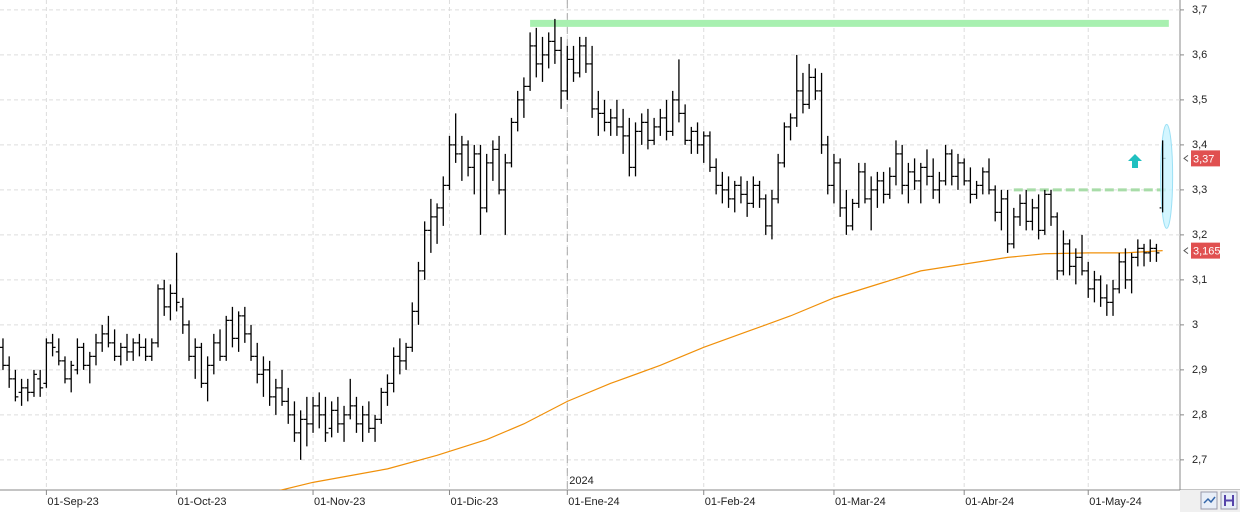 This screenshot has width=1240, height=512. I want to click on zoom-icon, so click(1209, 500).